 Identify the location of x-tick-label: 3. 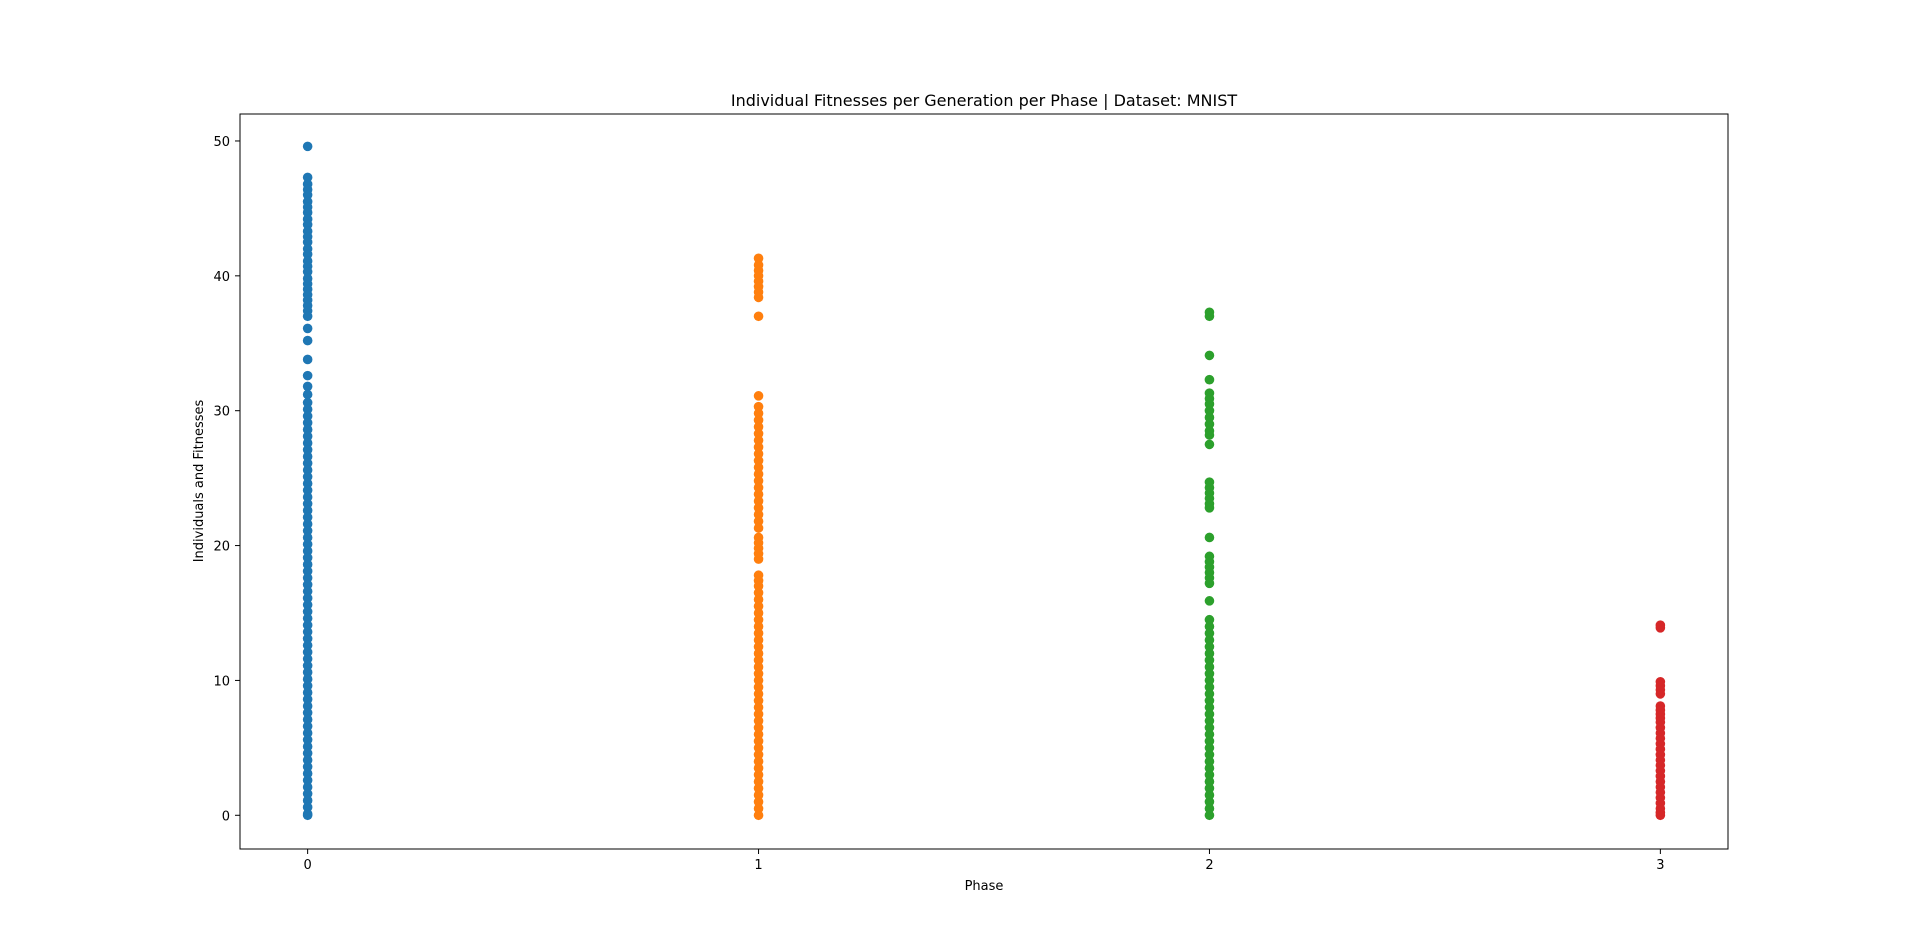
(1660, 865).